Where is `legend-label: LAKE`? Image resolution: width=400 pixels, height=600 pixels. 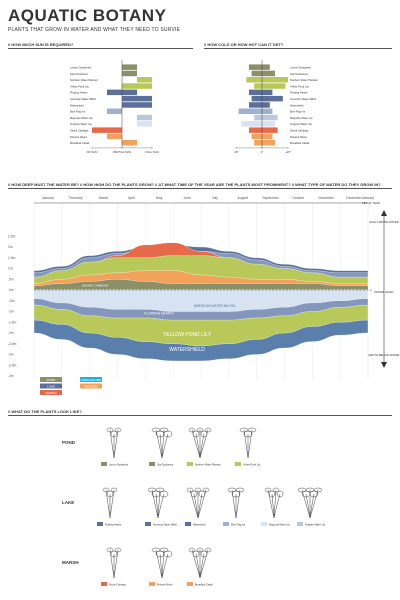
legend-label: LAKE is located at coordinates (51, 386).